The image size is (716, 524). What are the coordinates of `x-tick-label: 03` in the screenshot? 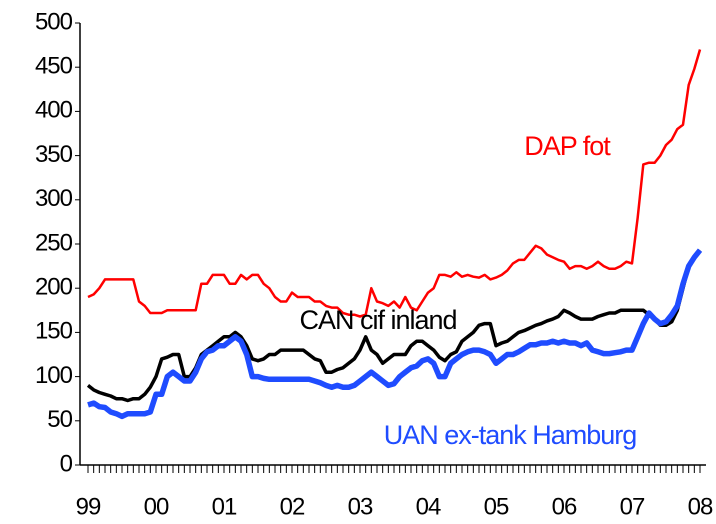 It's located at (360, 506).